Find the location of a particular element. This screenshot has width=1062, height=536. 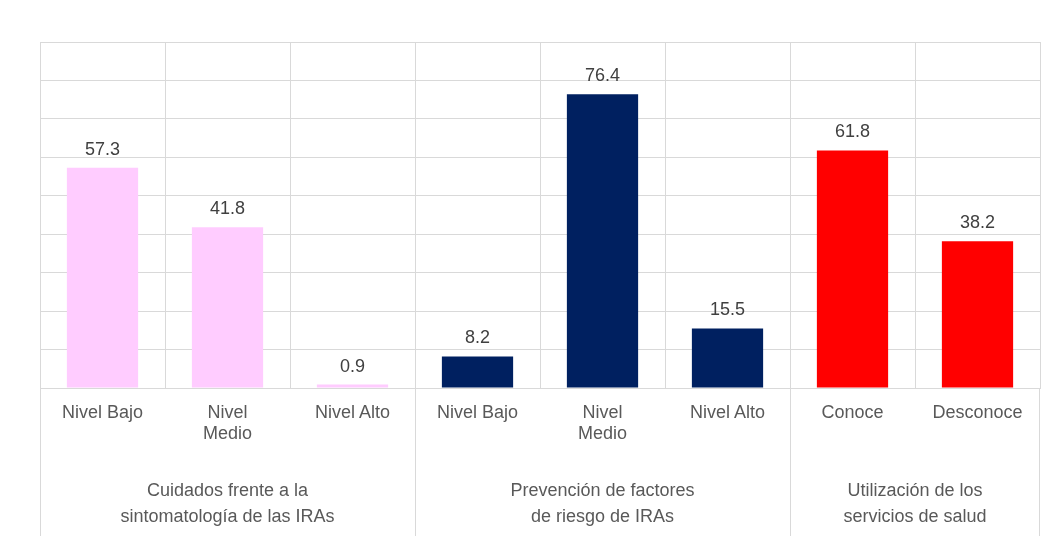

data-label: 57.3 is located at coordinates (102, 148).